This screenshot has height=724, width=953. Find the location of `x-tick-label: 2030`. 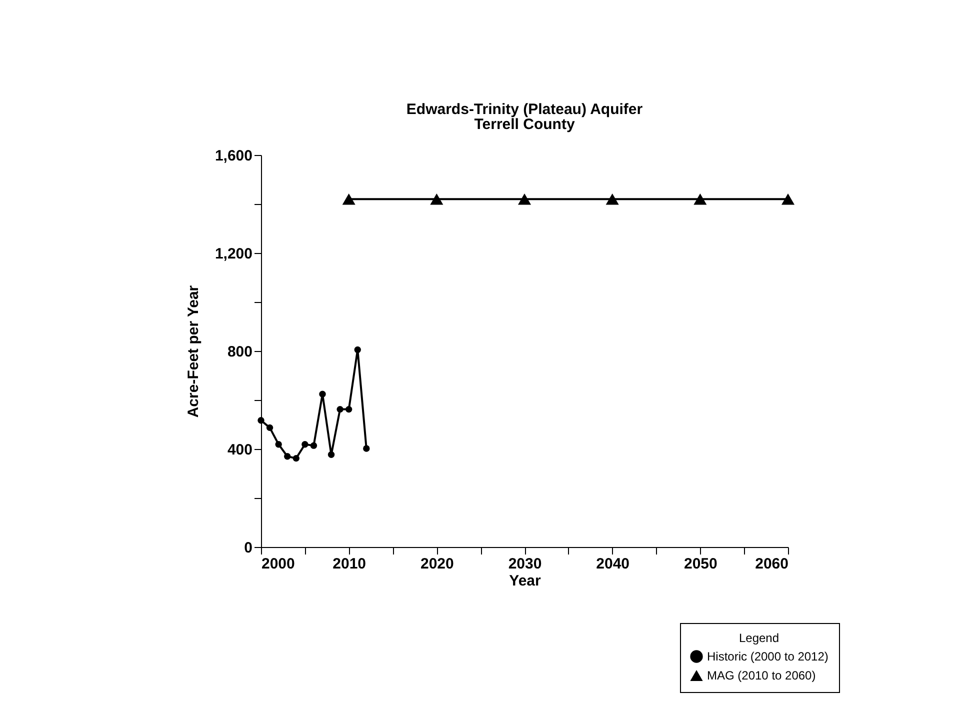

x-tick-label: 2030 is located at coordinates (525, 564).